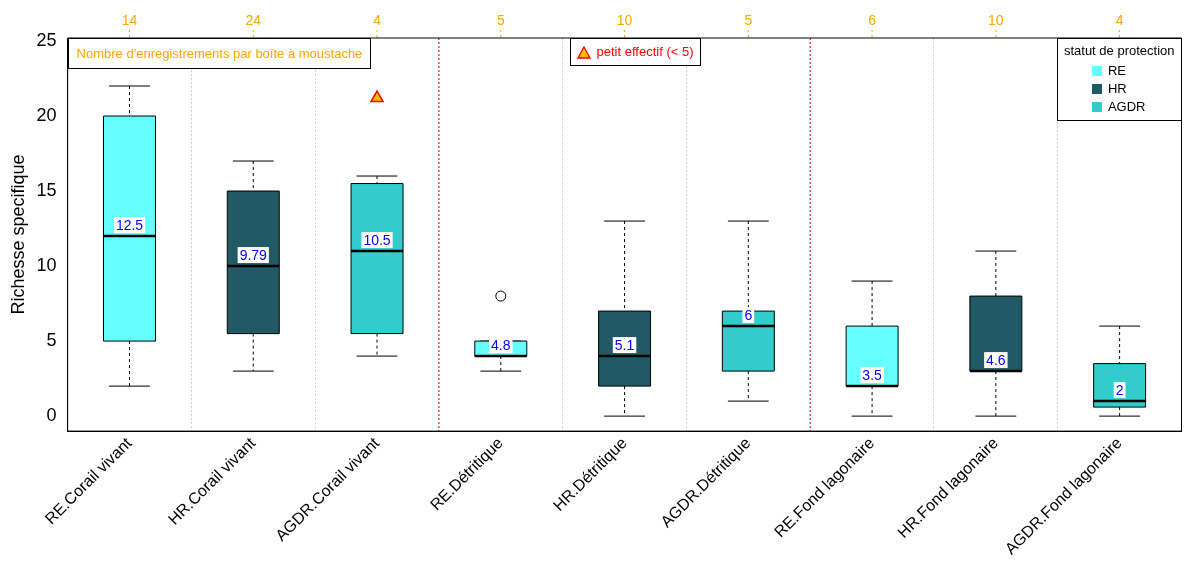  What do you see at coordinates (46, 190) in the screenshot?
I see `y-tick-label: 15` at bounding box center [46, 190].